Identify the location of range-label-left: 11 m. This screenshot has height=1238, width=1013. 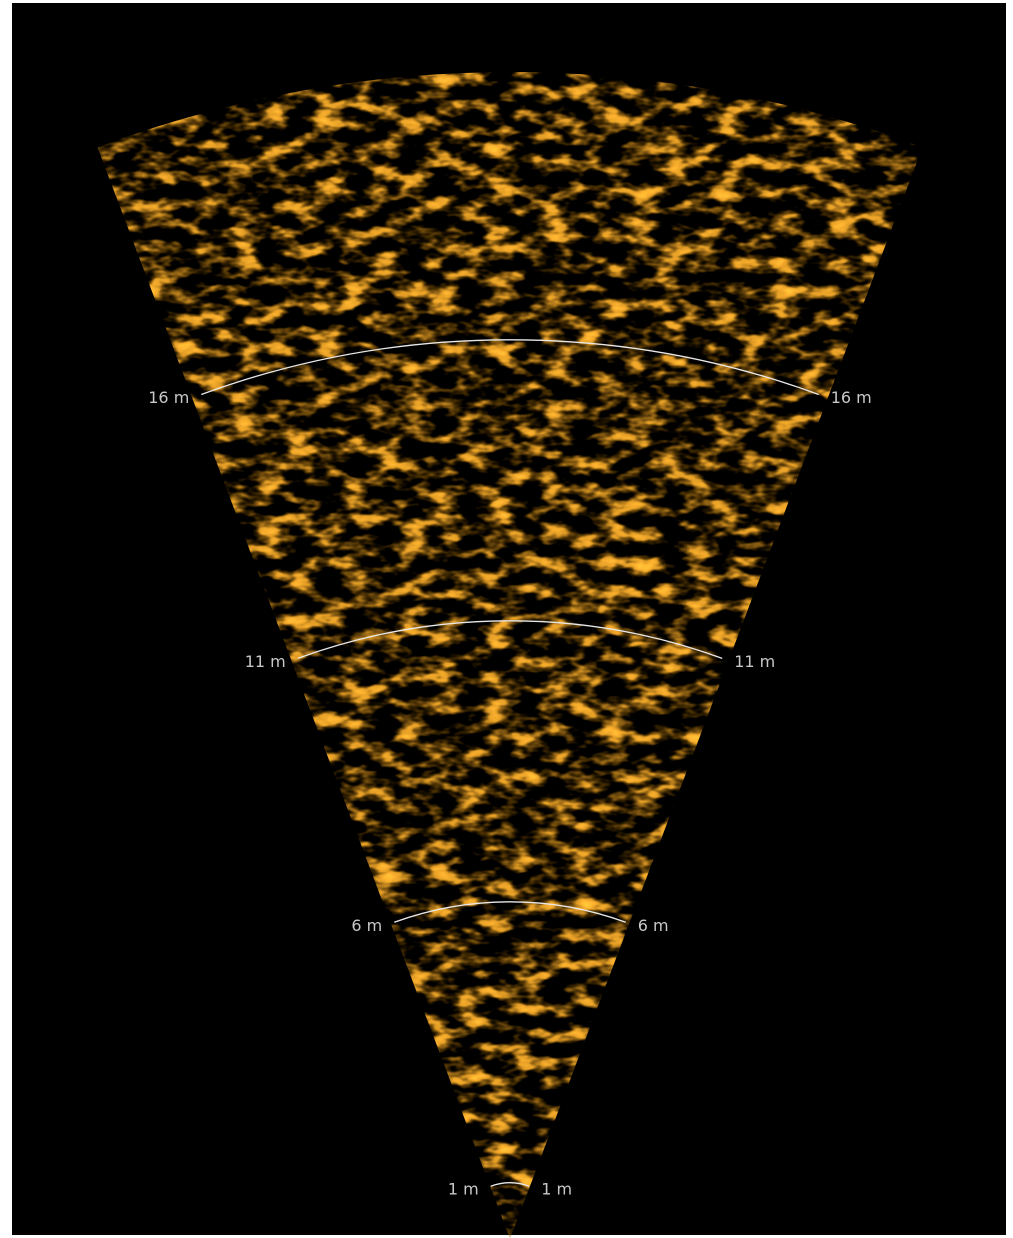
(265, 661).